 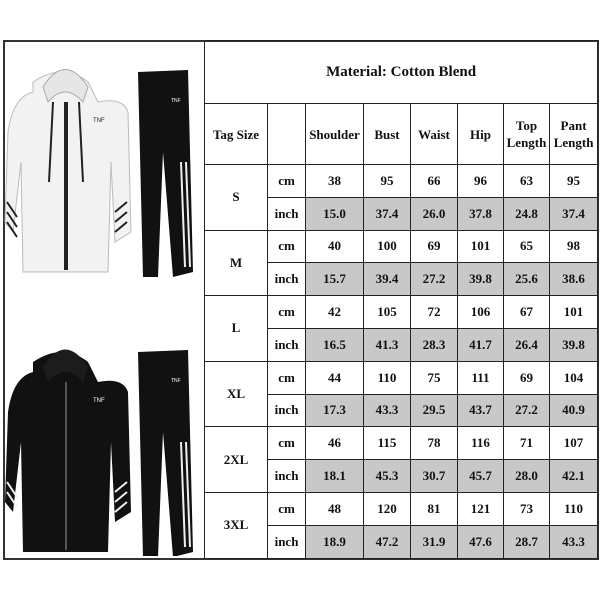 I want to click on size-row-inch: inch 18.9 47.2 31.9 47.6 28.7 43.3, so click(x=402, y=541).